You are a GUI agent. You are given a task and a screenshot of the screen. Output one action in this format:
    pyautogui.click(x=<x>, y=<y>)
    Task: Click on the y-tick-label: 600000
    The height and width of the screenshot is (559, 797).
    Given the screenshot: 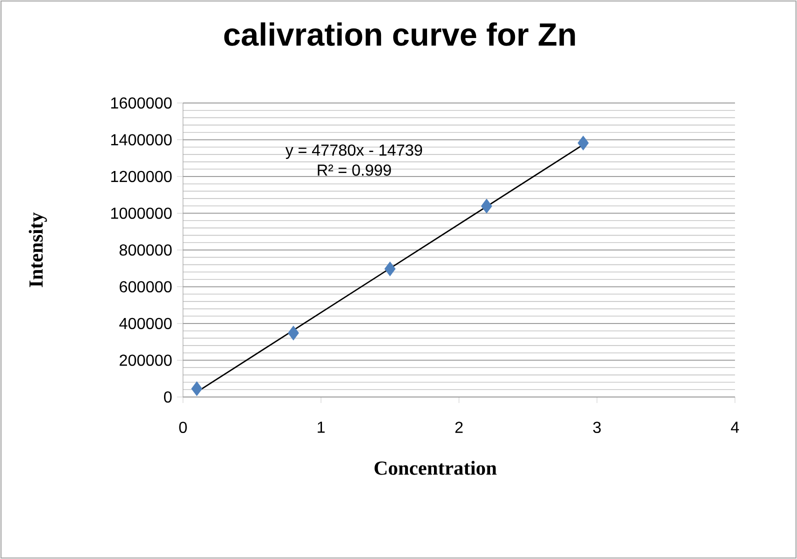 What is the action you would take?
    pyautogui.click(x=146, y=286)
    